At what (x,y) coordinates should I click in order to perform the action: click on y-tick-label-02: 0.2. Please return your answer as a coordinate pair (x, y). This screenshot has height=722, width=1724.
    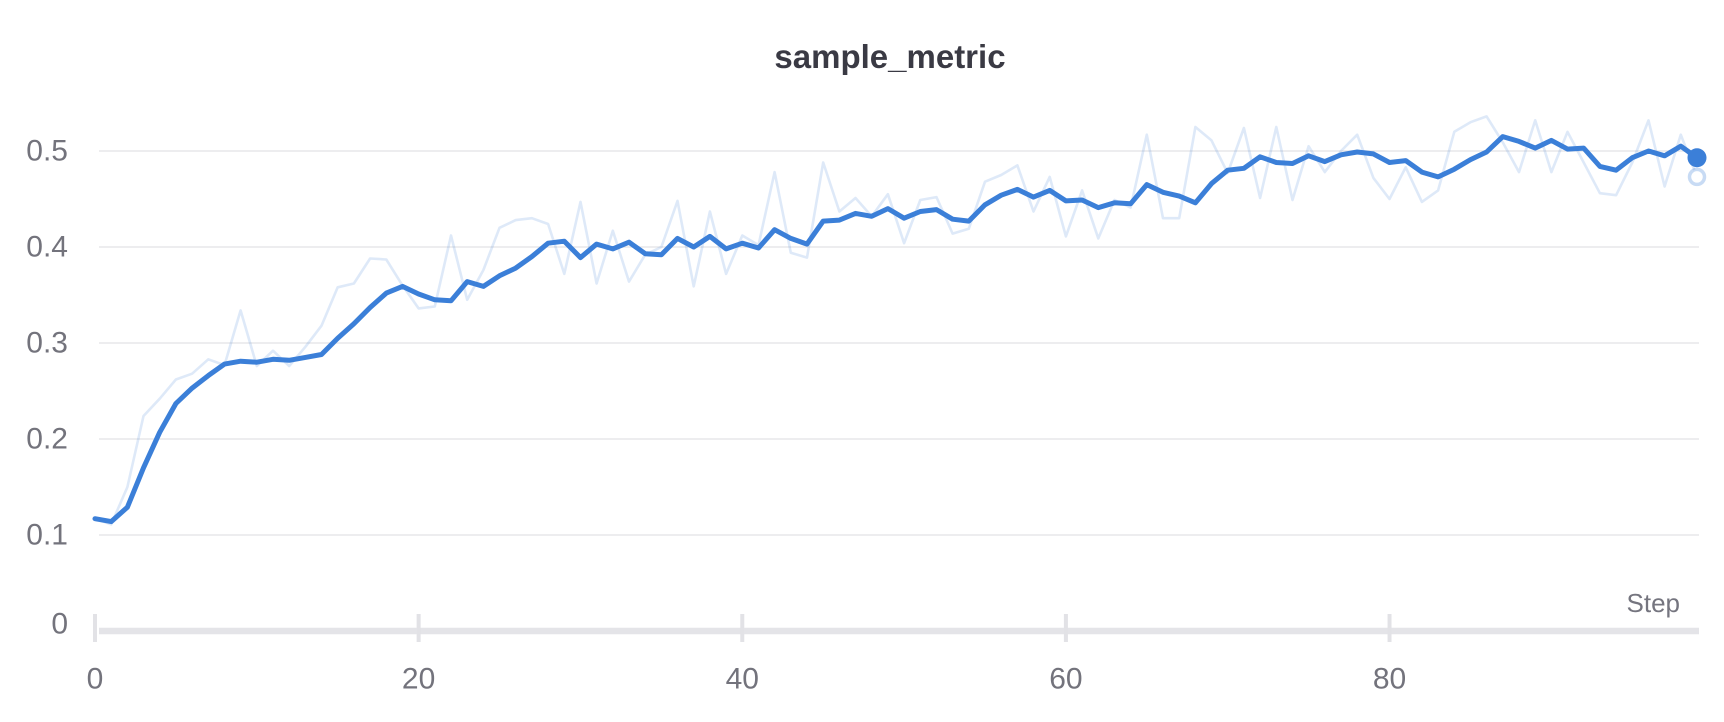
    Looking at the image, I should click on (47, 439).